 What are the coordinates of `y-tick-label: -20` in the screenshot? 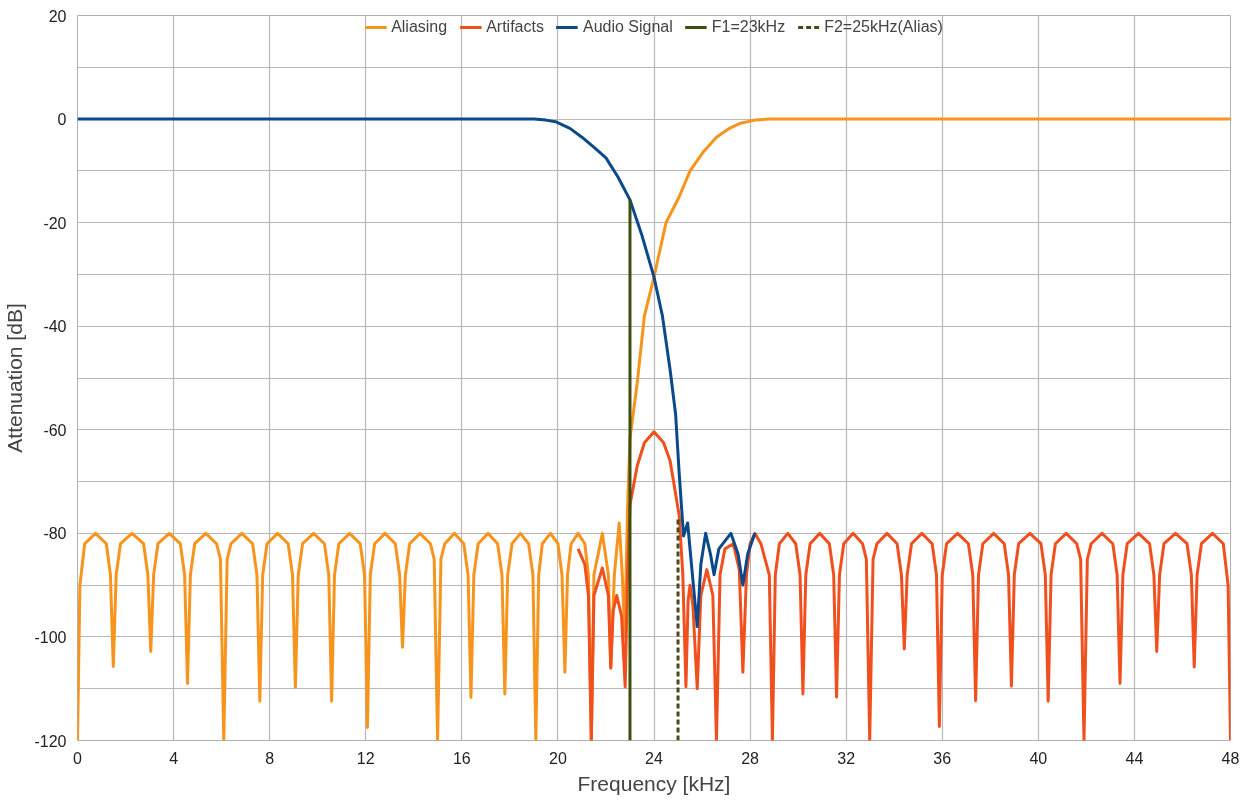 It's located at (55, 223).